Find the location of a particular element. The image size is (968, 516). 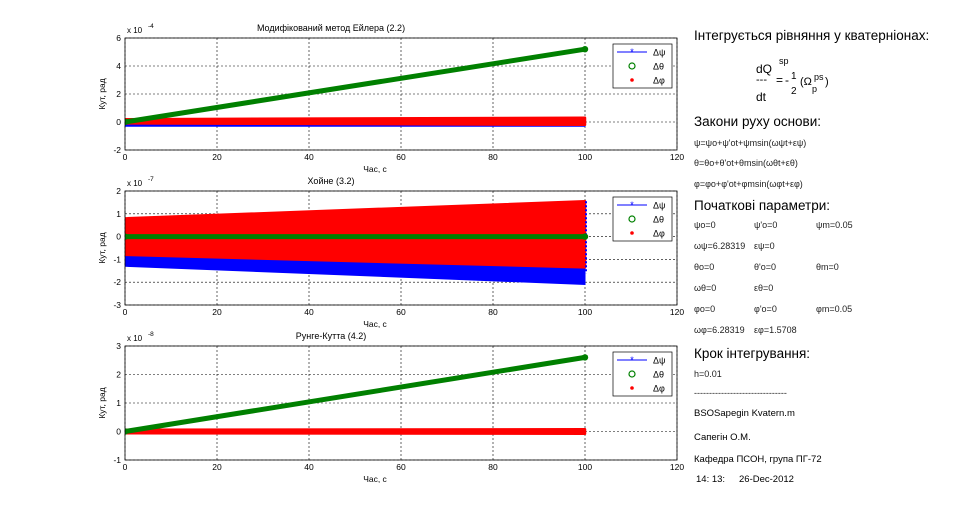

param-0-2: ψm=0.05 is located at coordinates (834, 225).